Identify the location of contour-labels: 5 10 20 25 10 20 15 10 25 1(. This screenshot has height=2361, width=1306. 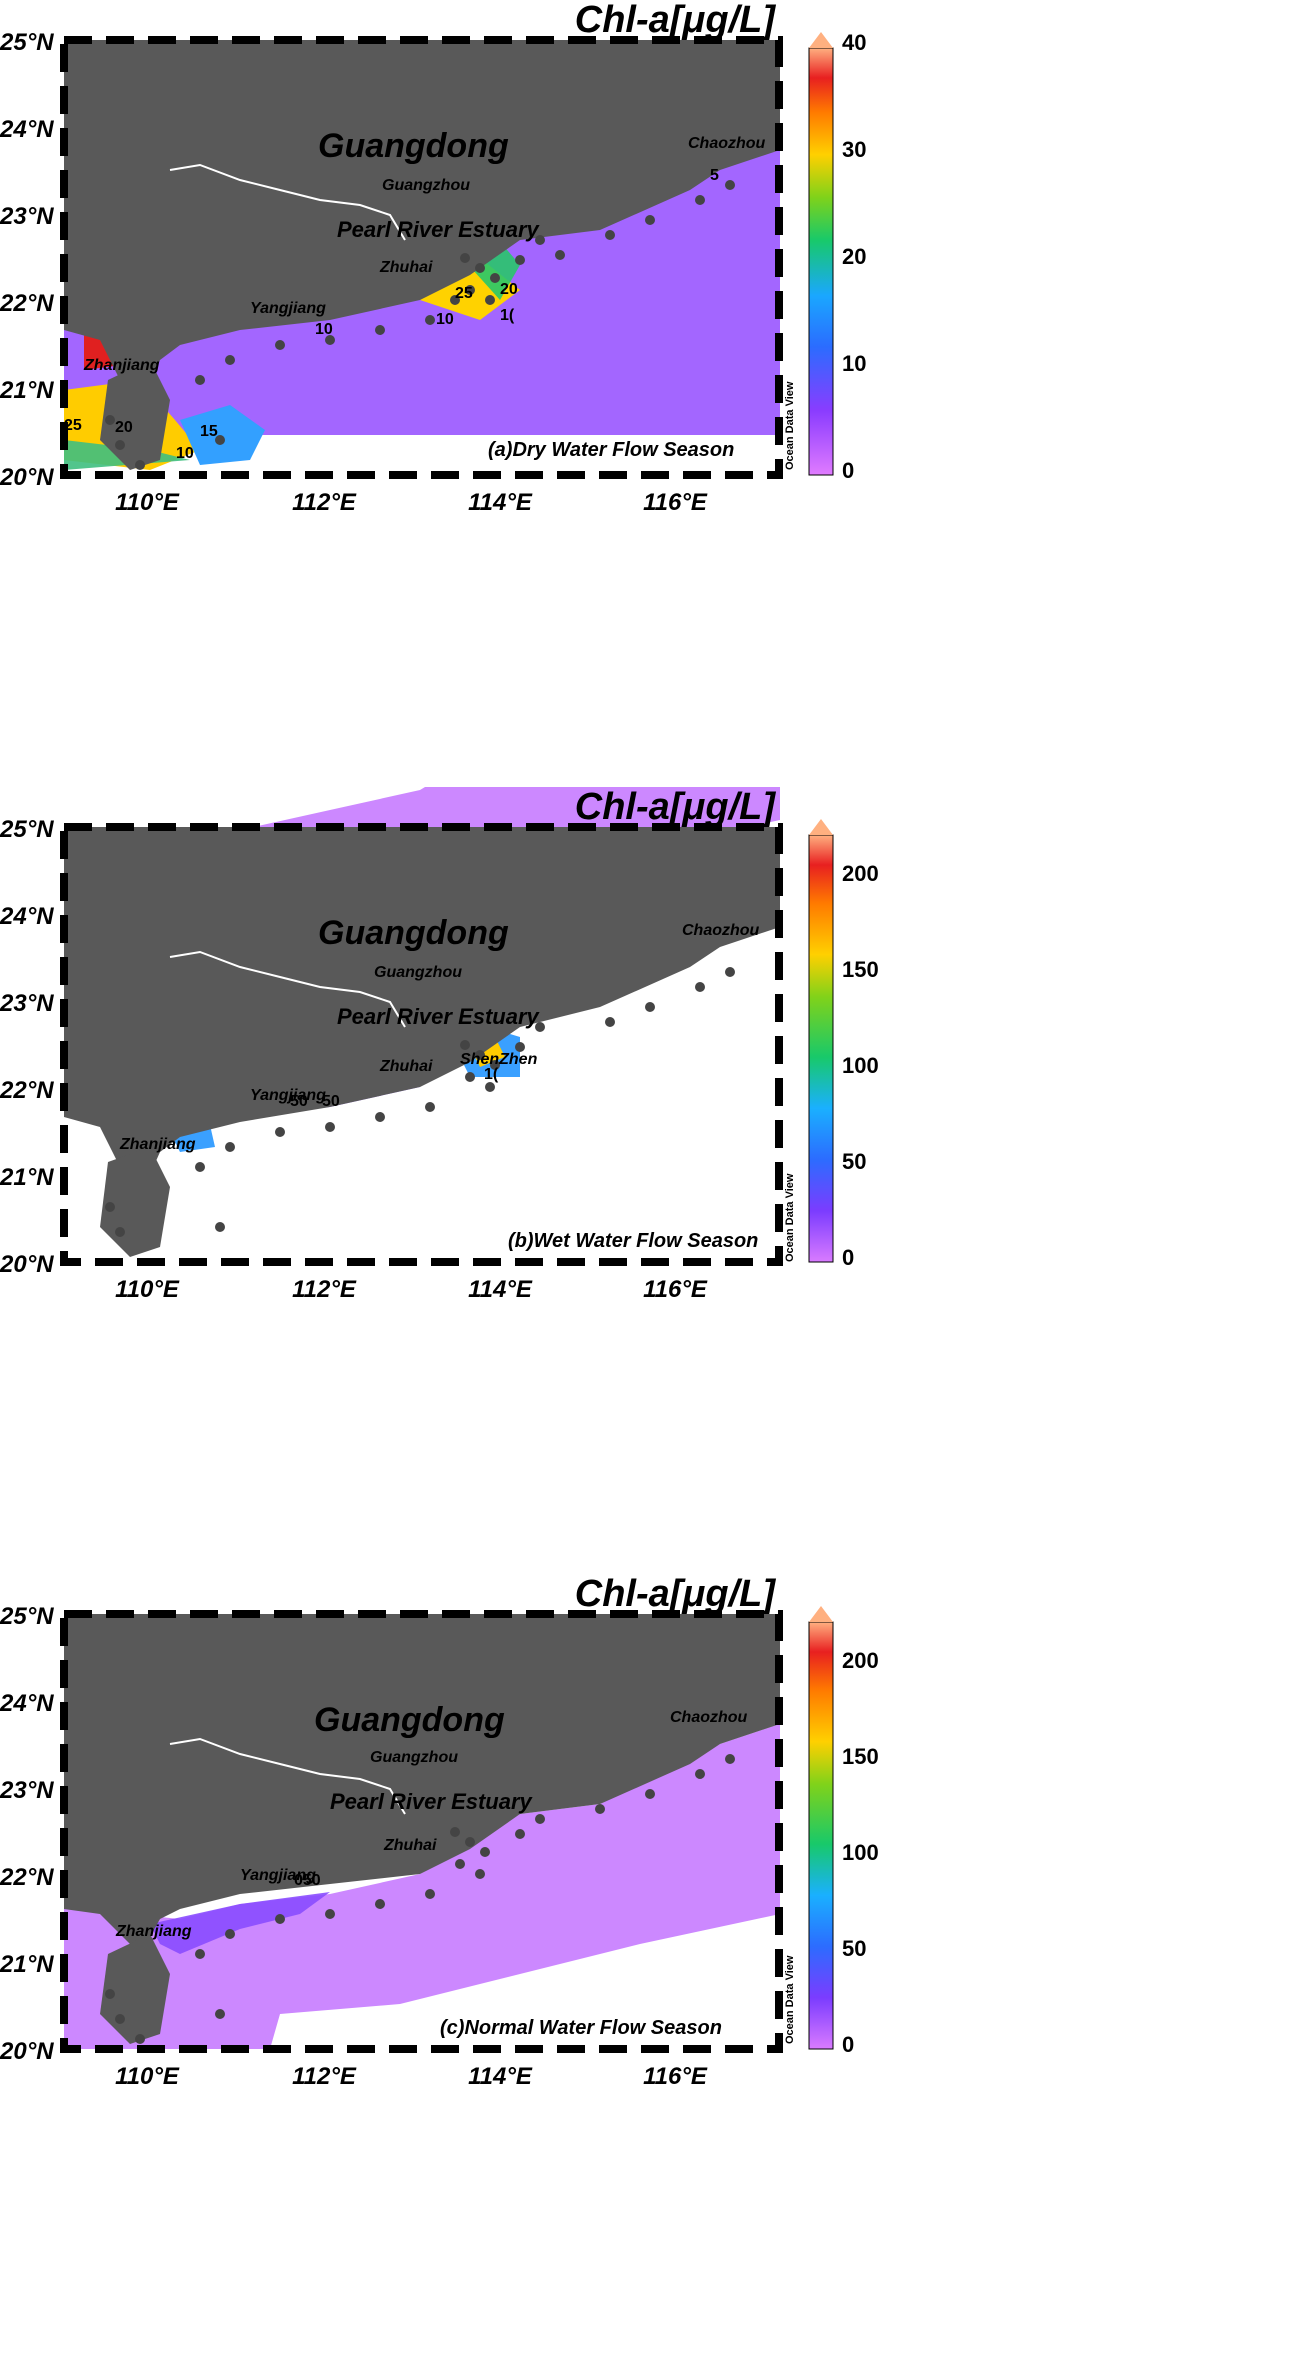
(391, 314).